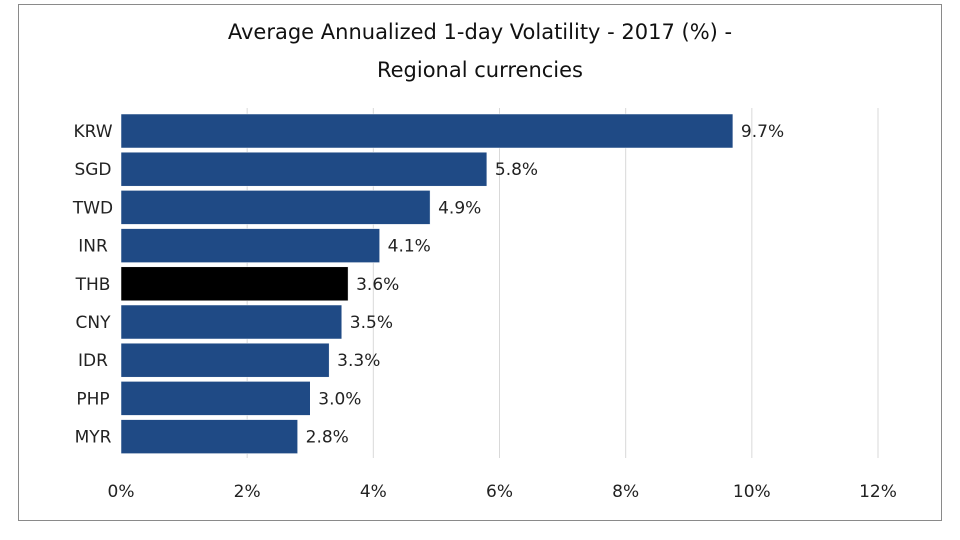 This screenshot has width=960, height=540. I want to click on category-label: PHP, so click(92, 399).